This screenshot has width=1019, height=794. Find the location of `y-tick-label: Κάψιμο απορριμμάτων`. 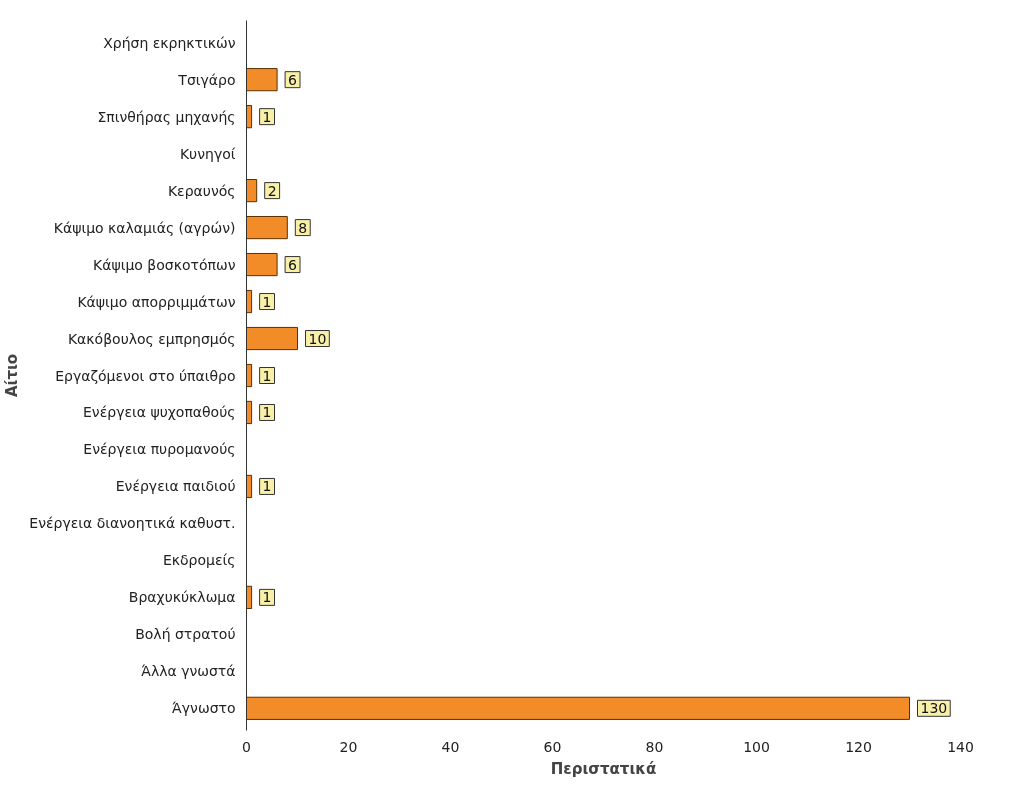

y-tick-label: Κάψιμο απορριμμάτων is located at coordinates (156, 301).